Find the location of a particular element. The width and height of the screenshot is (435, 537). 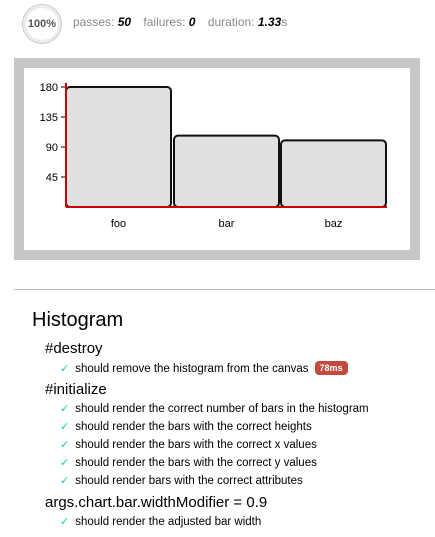

test-group-title: #initialize is located at coordinates (76, 389).